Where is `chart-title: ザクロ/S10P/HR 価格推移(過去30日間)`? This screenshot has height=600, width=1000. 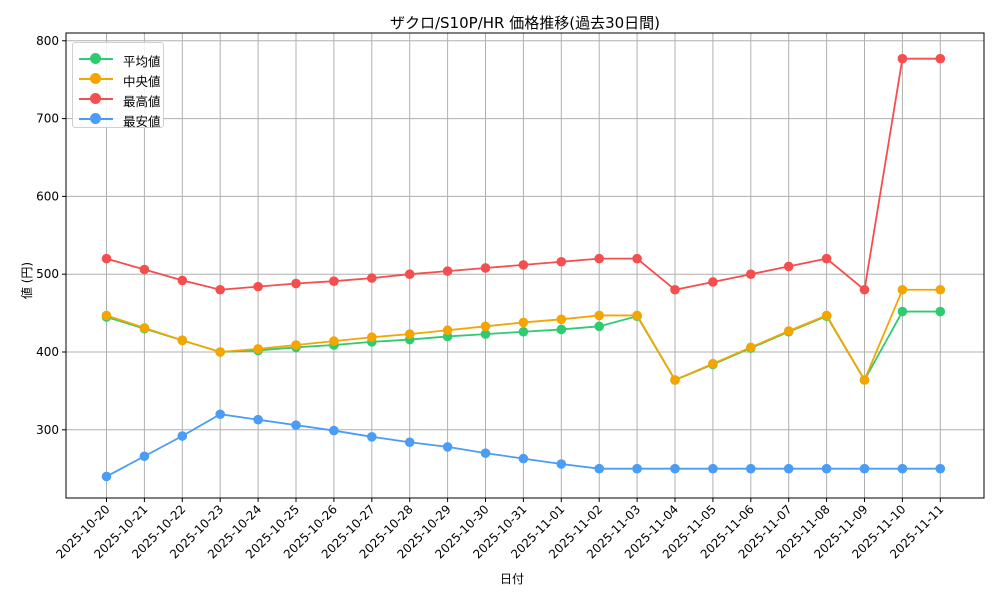
chart-title: ザクロ/S10P/HR 価格推移(過去30日間) is located at coordinates (525, 23).